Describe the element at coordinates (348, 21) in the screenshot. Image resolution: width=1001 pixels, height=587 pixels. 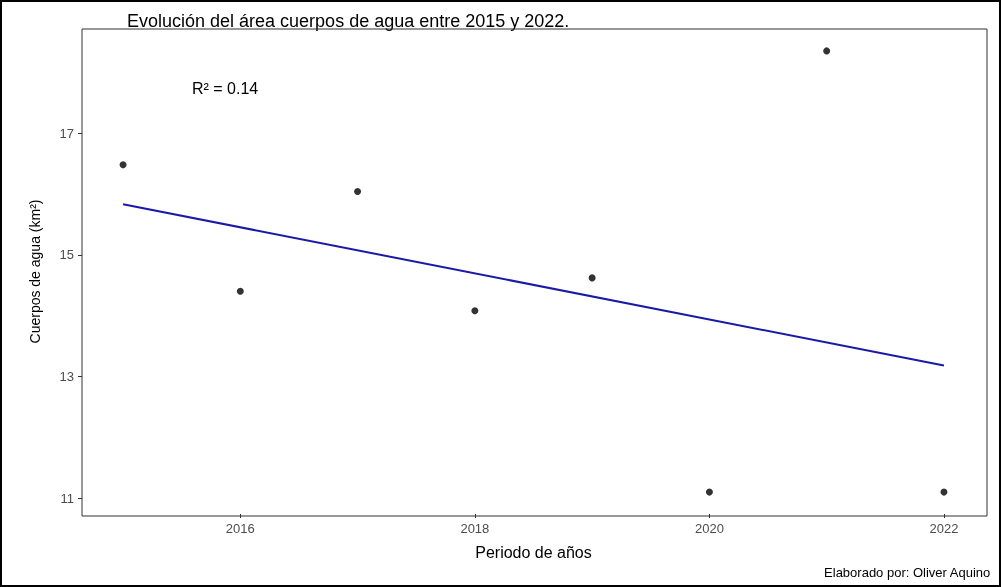
I see `chart-title: Evolución del área cuerpos de agua entre 2015 y 2022.` at that location.